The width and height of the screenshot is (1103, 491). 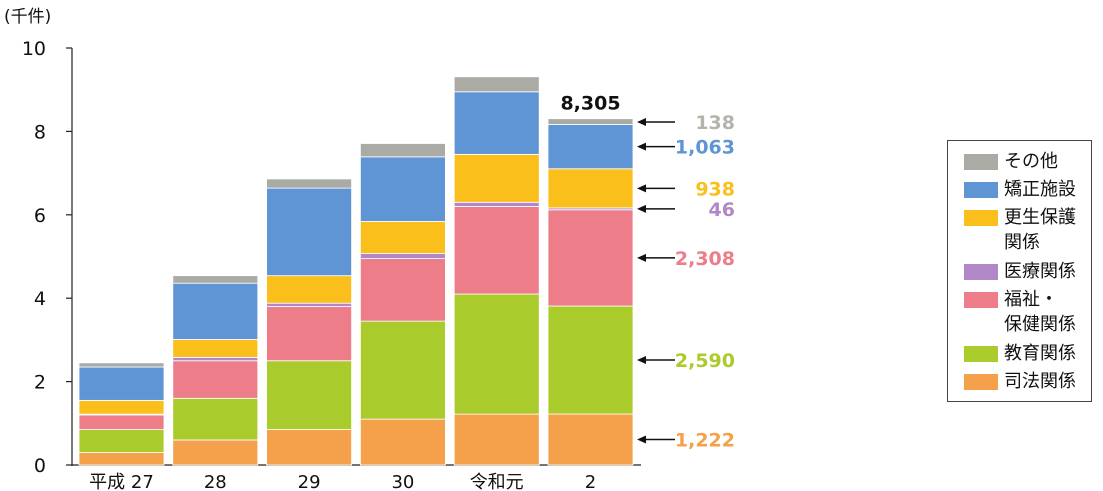 I want to click on y-tick-label: 2, so click(x=40, y=383).